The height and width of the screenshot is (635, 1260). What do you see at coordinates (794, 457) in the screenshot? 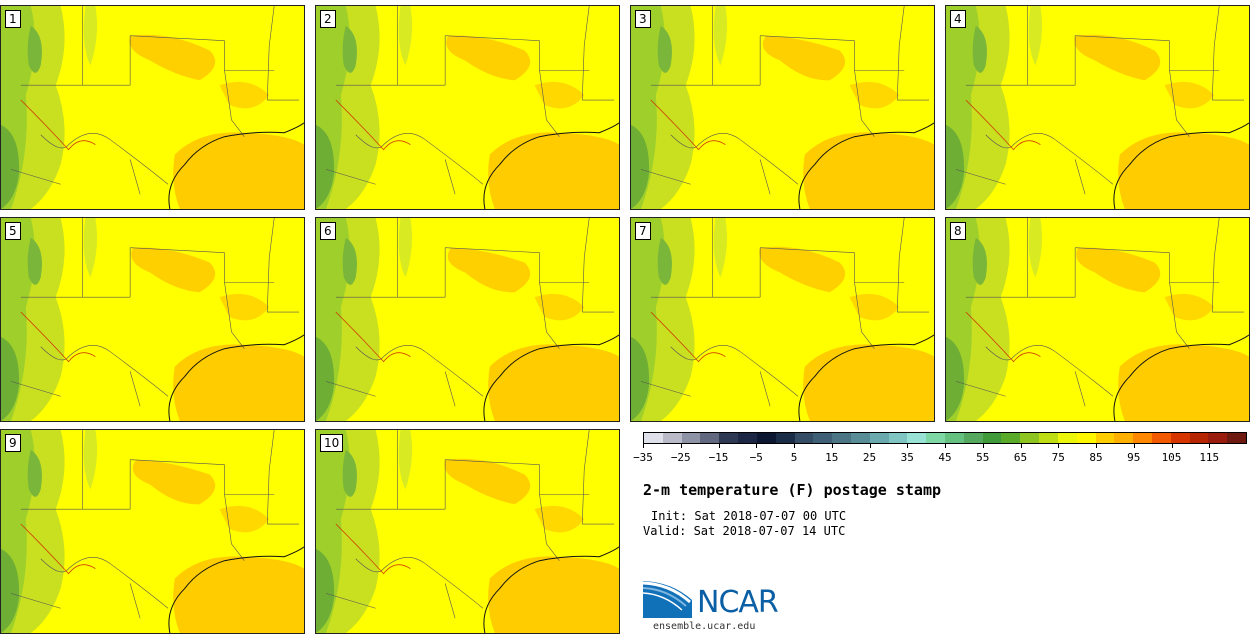
I see `colorbar-tick-label: 5` at bounding box center [794, 457].